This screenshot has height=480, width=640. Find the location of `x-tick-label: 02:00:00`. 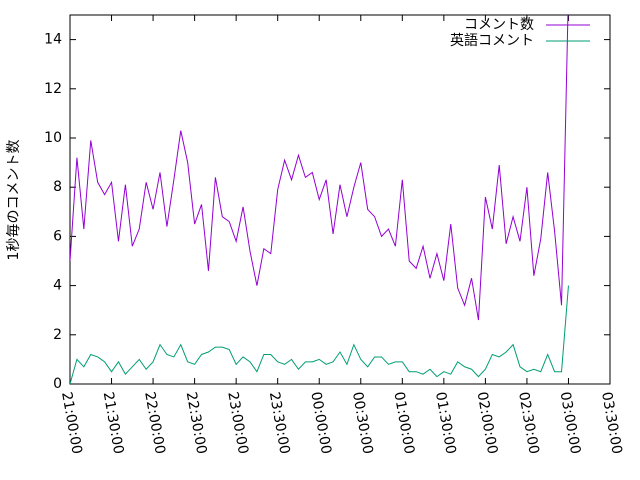

x-tick-label: 02:00:00 is located at coordinates (487, 423).